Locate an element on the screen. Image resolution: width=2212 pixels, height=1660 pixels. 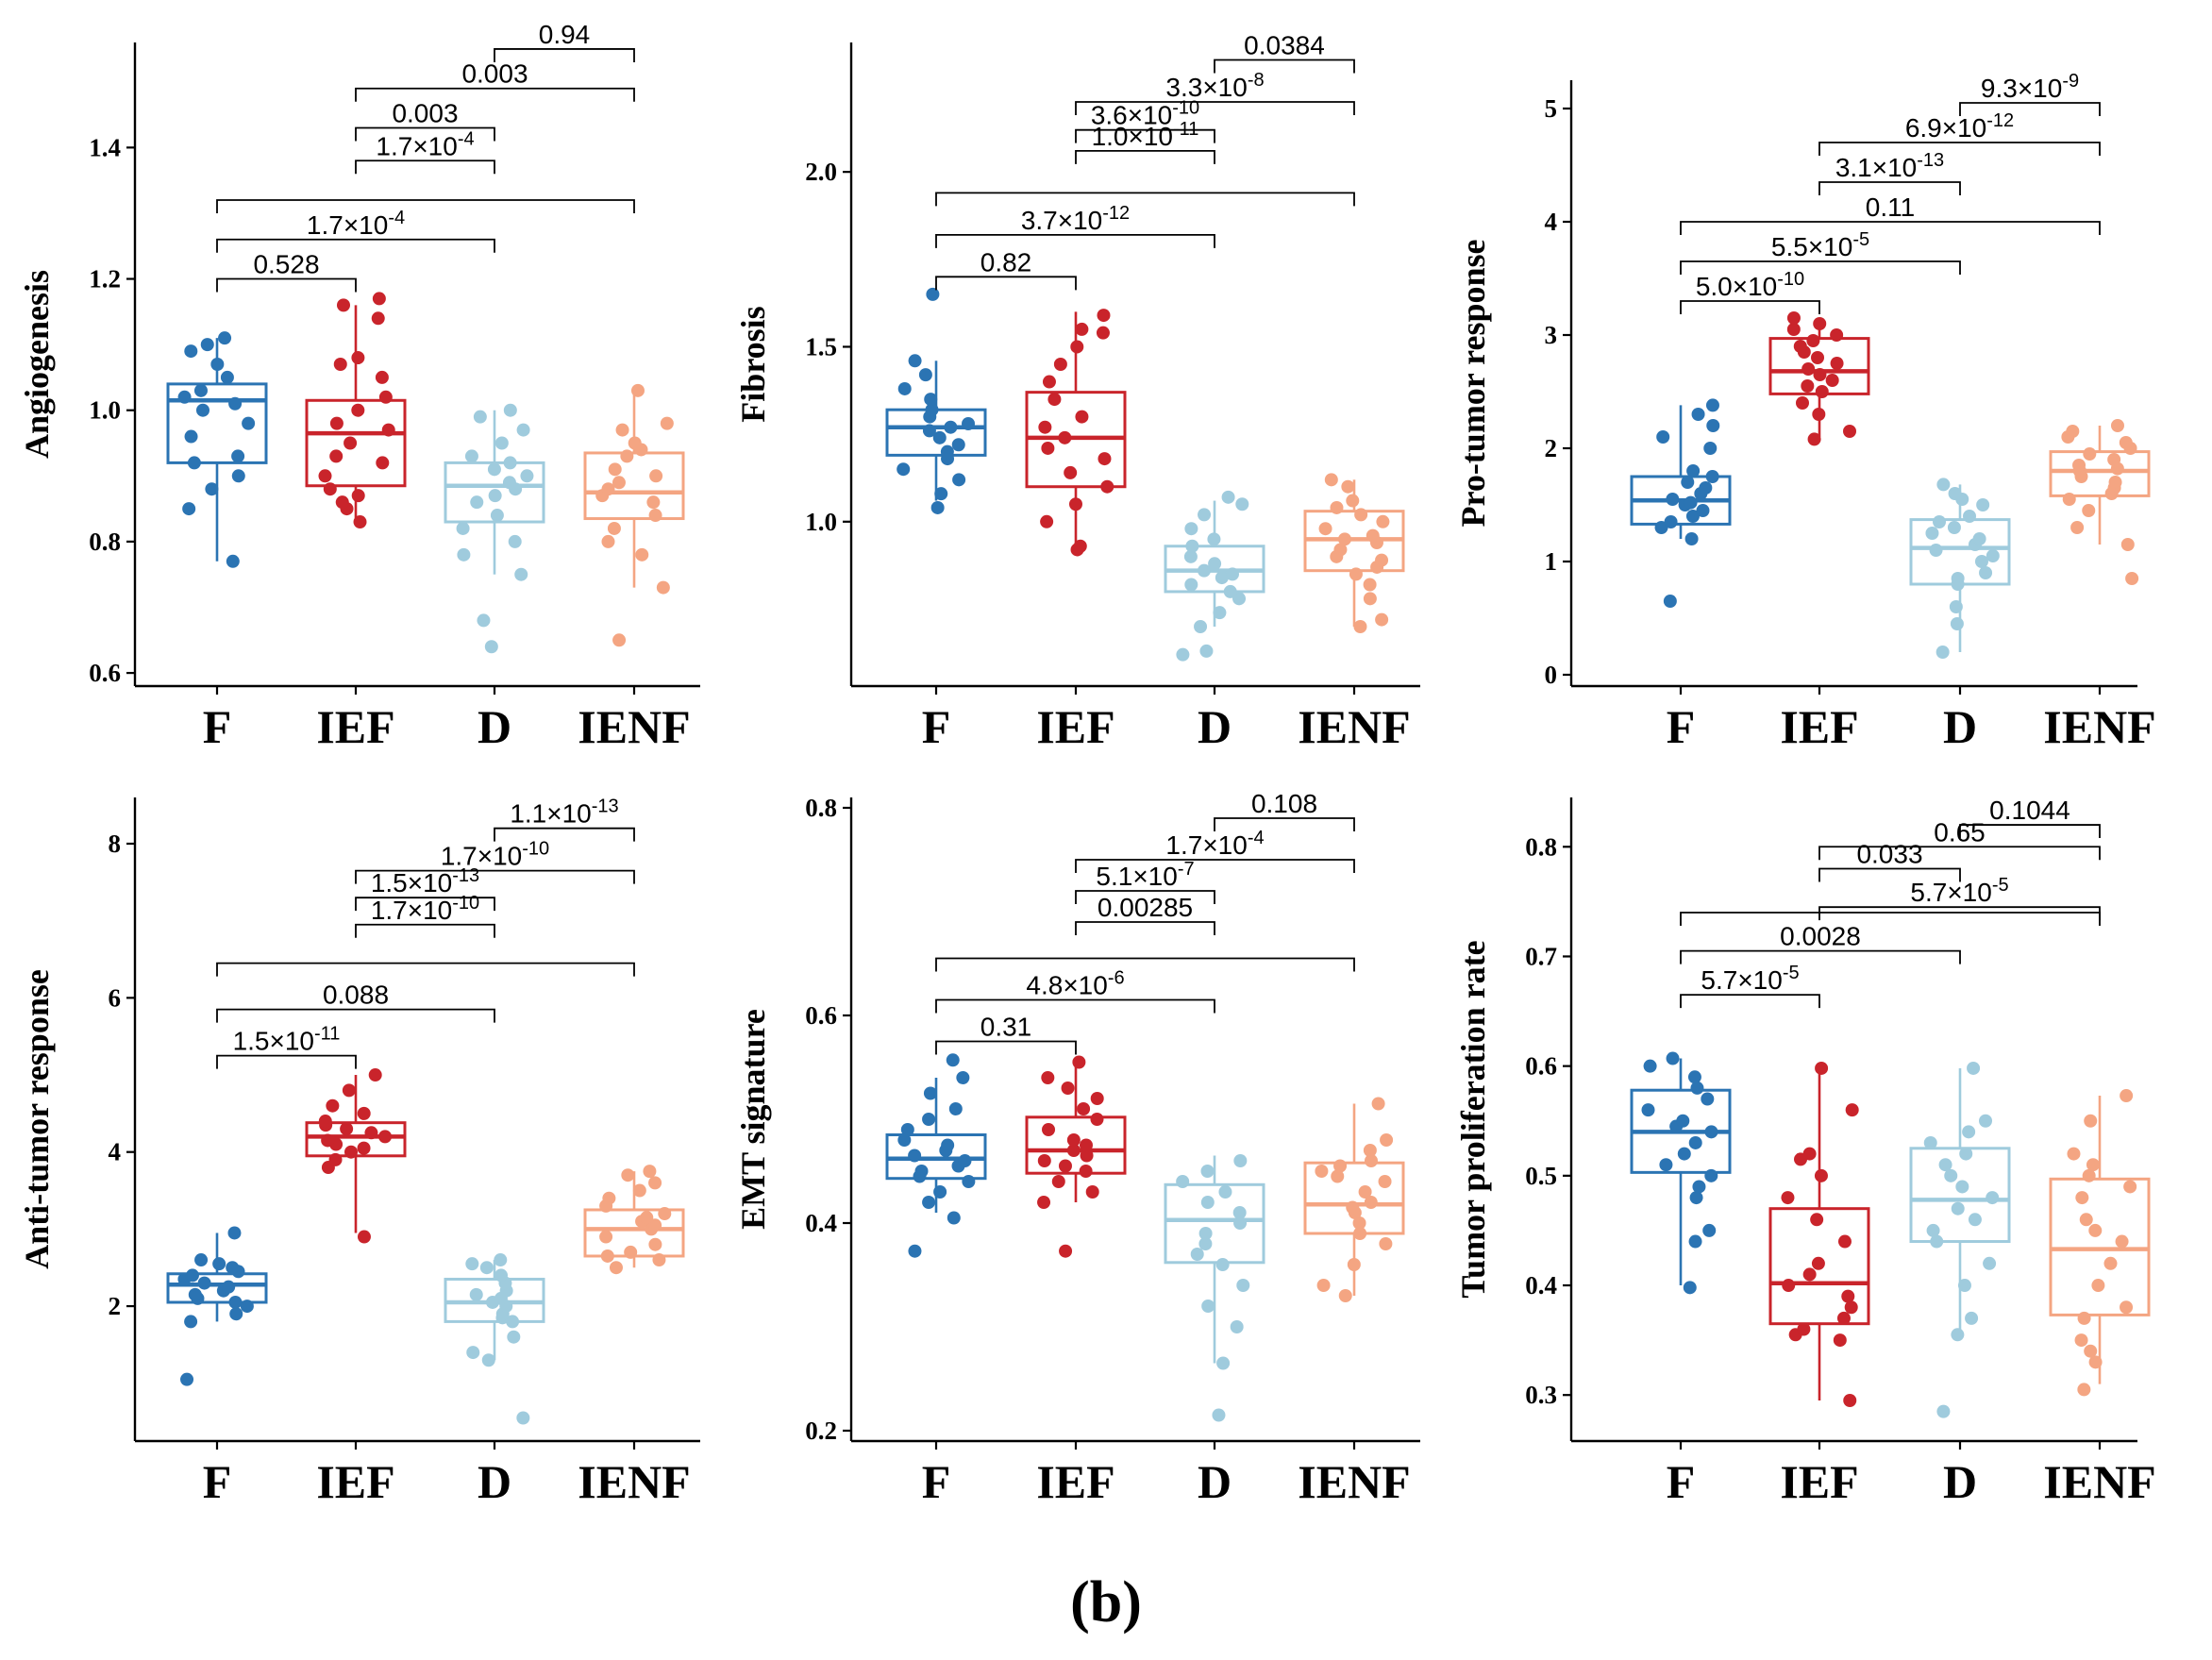
y-tick-label: 1.5 is located at coordinates (821, 346).